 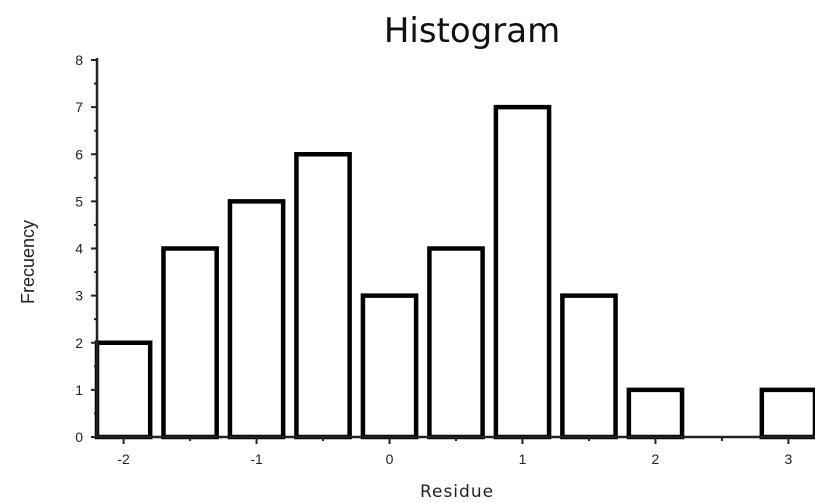 I want to click on y-tick-label: 8, so click(x=79, y=60).